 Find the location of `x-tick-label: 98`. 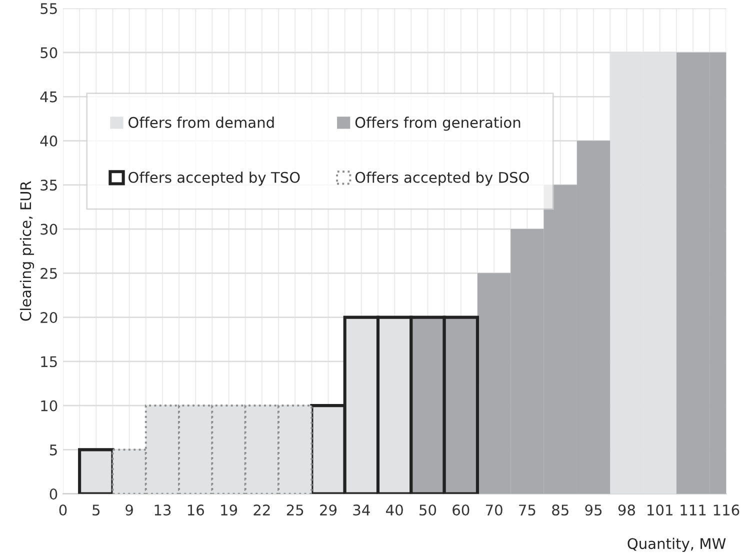

x-tick-label: 98 is located at coordinates (626, 510).